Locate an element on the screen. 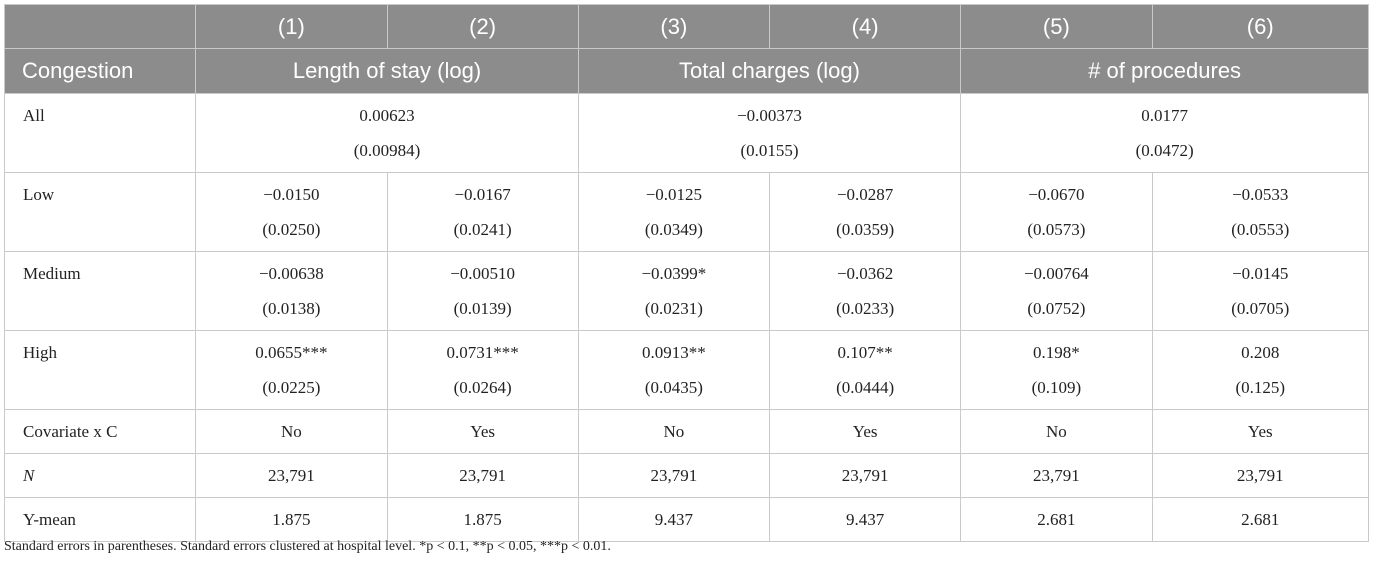  coefficient: −0.0362 is located at coordinates (865, 273).